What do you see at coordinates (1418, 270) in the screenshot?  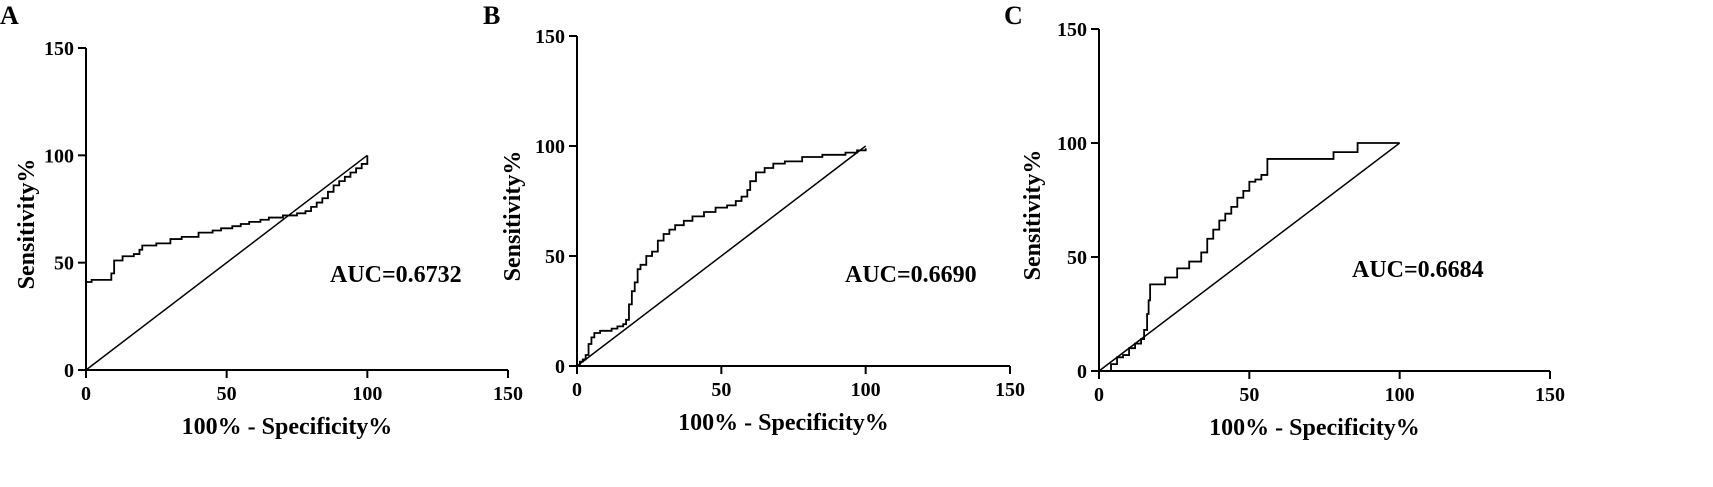 I see `auc-annotation: AUC=0.6684` at bounding box center [1418, 270].